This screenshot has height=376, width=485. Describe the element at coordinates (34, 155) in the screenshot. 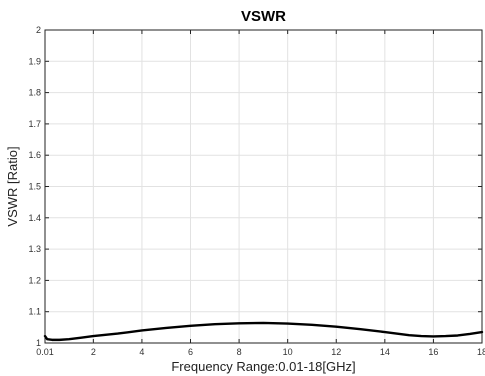

I see `y-tick-label: 1.6` at that location.